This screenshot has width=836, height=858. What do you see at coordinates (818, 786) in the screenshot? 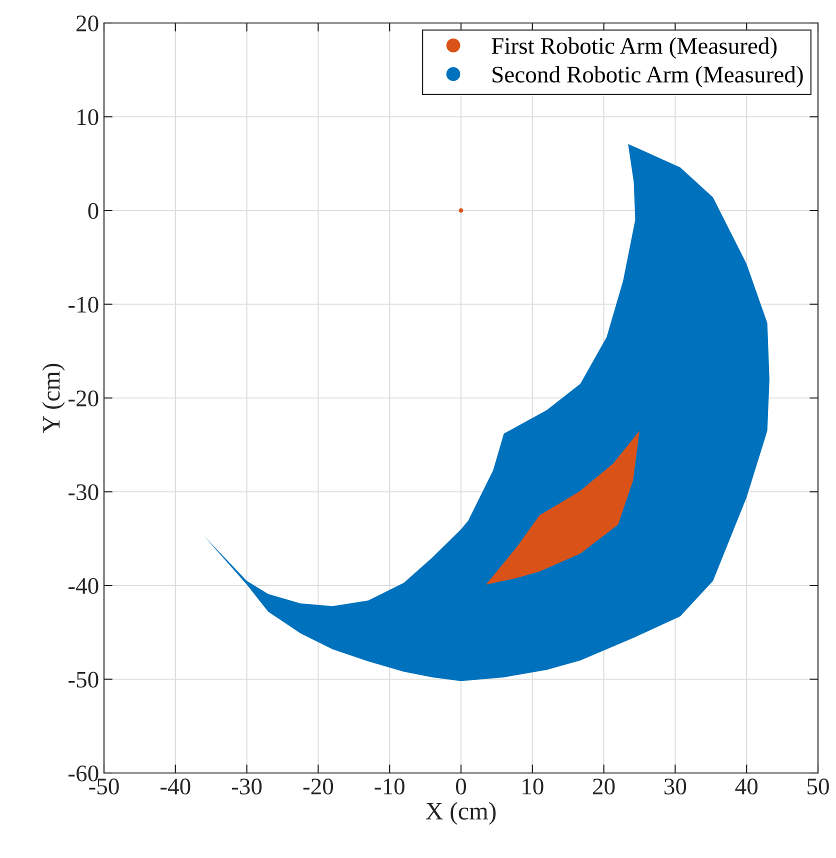
I see `x-tick-label: 50` at bounding box center [818, 786].